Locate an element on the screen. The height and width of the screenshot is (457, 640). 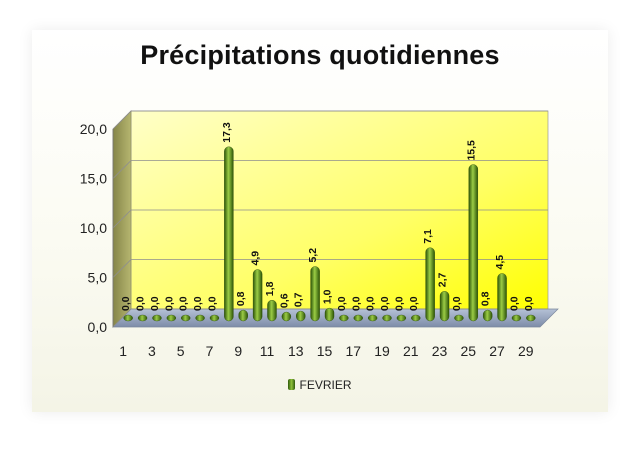
x-tick-label: 7 is located at coordinates (210, 351).